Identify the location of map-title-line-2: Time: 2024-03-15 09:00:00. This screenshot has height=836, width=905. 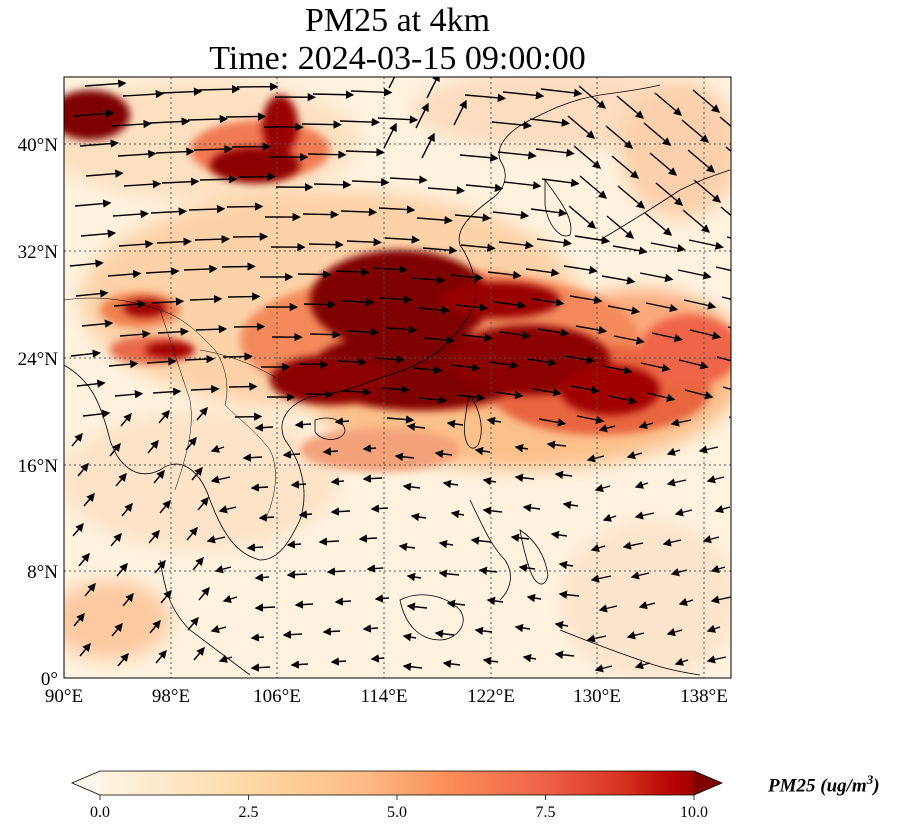
(397, 58).